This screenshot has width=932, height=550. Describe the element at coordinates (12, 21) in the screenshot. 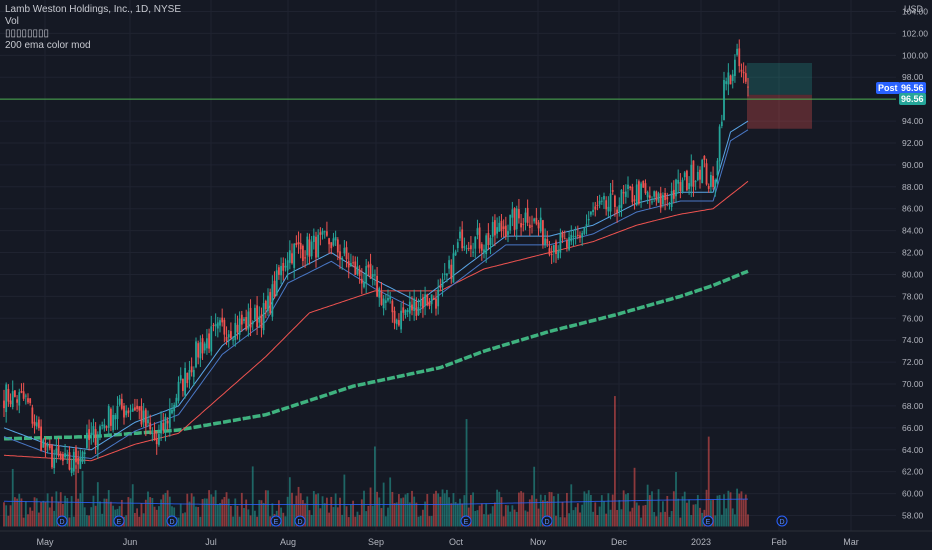

I see `volume-label: Vol` at that location.